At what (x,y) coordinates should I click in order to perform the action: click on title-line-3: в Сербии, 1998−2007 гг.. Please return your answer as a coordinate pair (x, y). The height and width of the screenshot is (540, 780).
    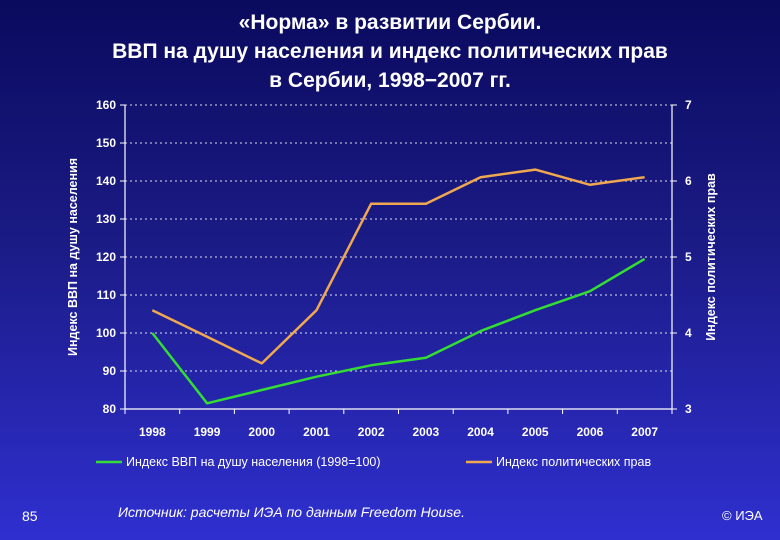
    Looking at the image, I should click on (390, 80).